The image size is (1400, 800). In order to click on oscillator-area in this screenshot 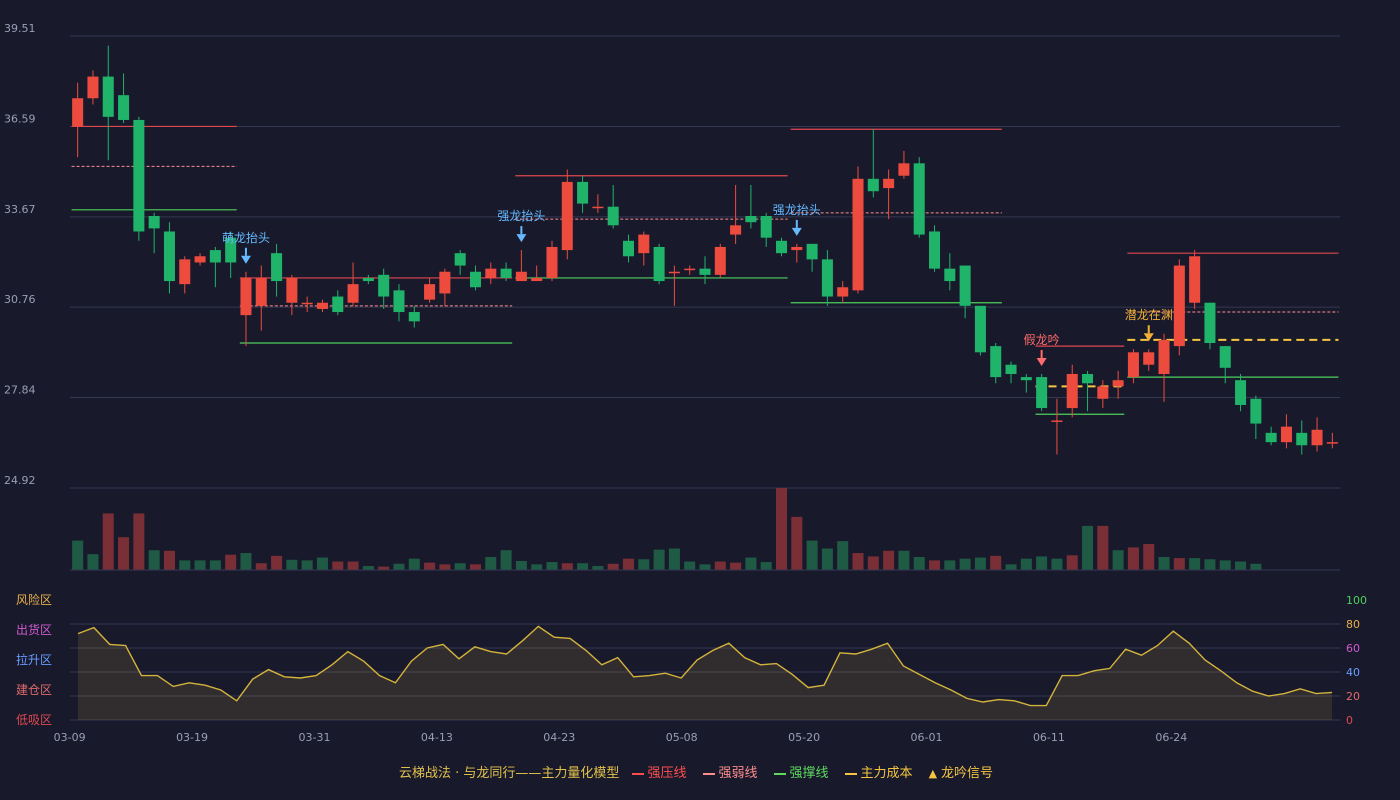, I will do `click(705, 673)`.